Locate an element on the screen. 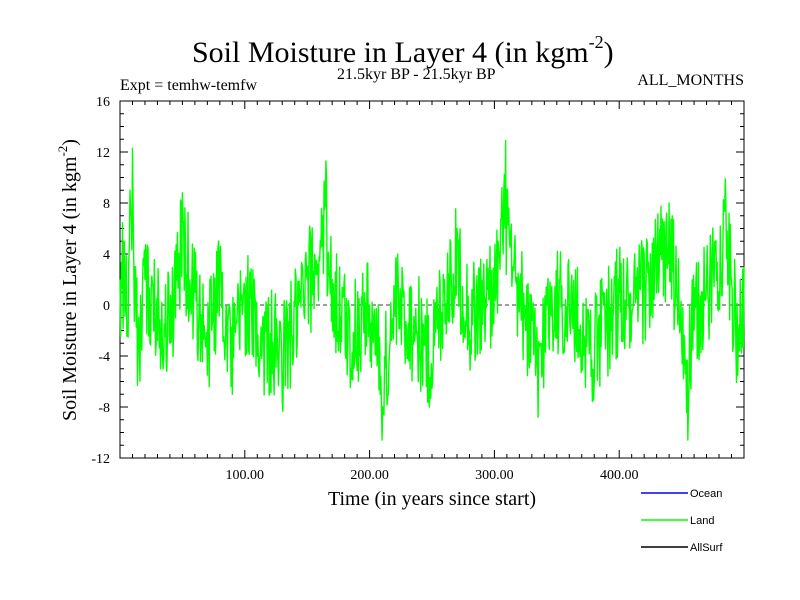 This screenshot has width=800, height=600. subtitle-right: ALL_MONTHS is located at coordinates (690, 80).